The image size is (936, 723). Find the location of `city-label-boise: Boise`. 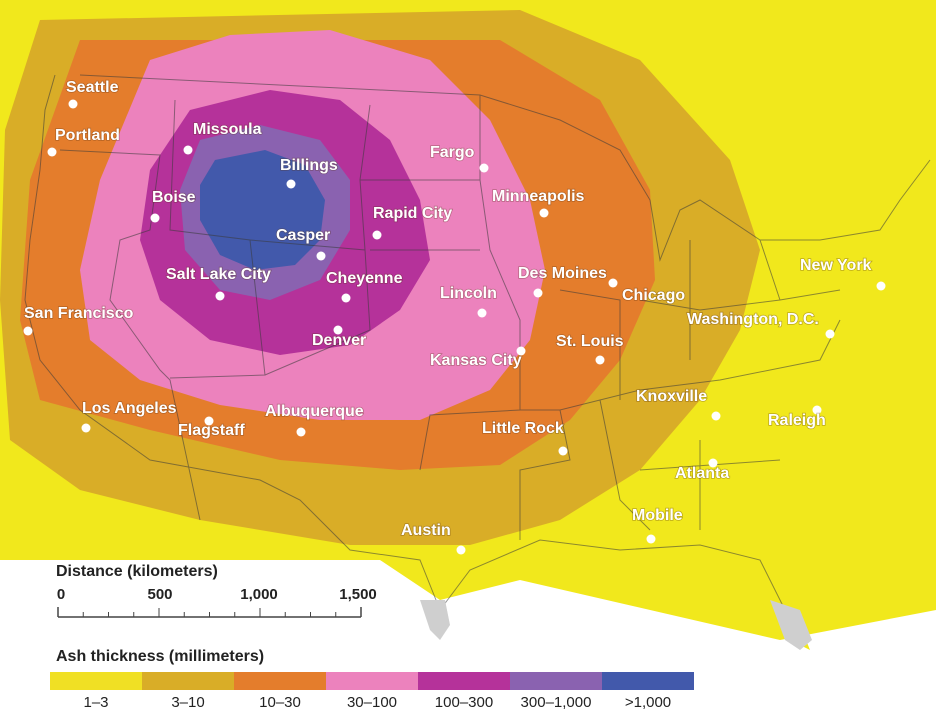

city-label-boise: Boise is located at coordinates (174, 197).